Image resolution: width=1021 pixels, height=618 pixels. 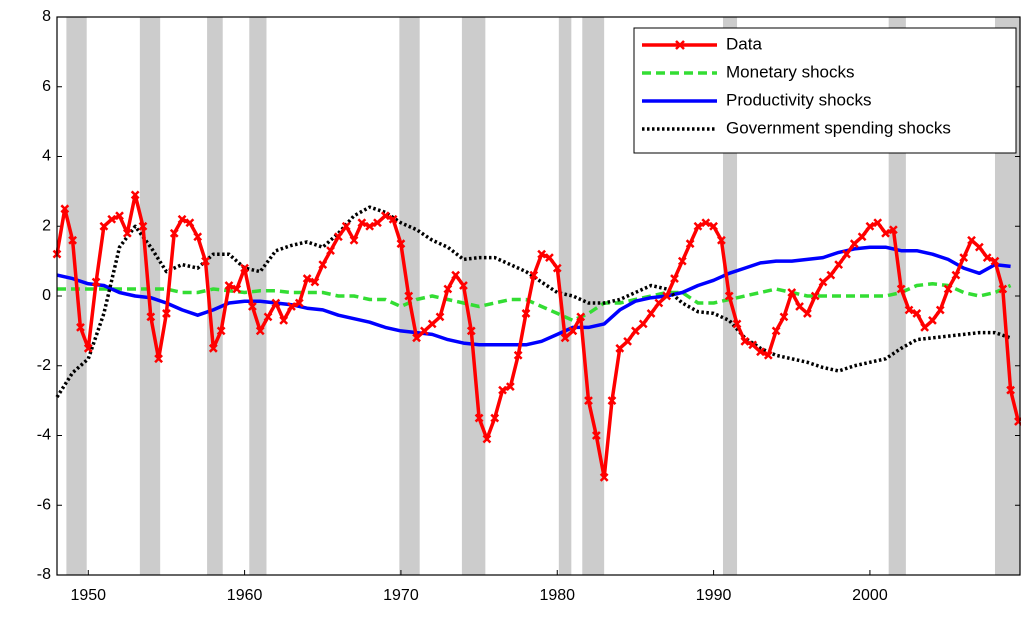 I want to click on series-line, so click(x=534, y=302).